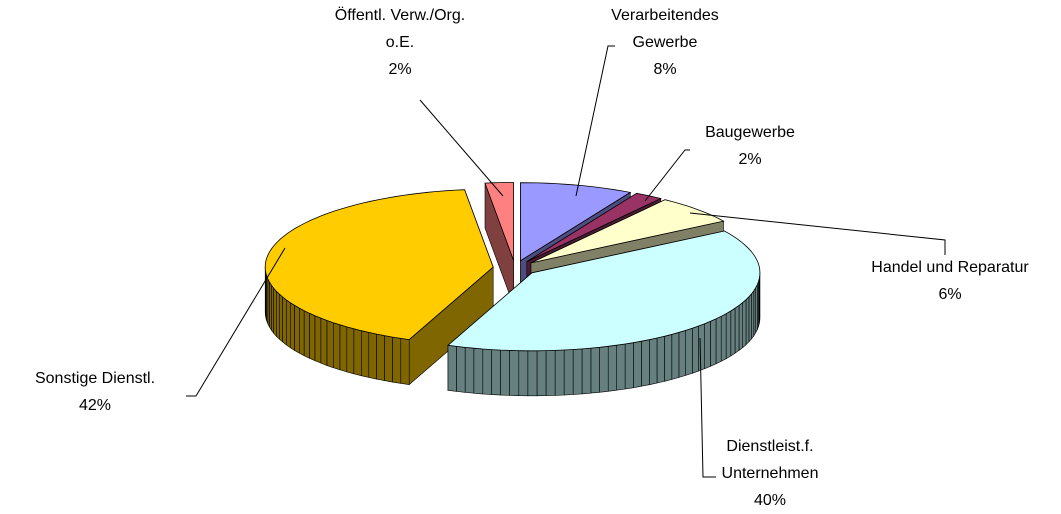  Describe the element at coordinates (664, 69) in the screenshot. I see `value-label: 8%` at that location.